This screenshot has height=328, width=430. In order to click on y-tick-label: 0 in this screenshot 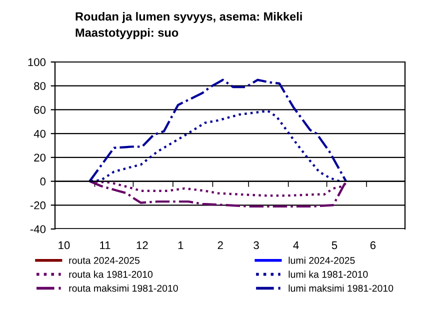, I will do `click(43, 182)`.